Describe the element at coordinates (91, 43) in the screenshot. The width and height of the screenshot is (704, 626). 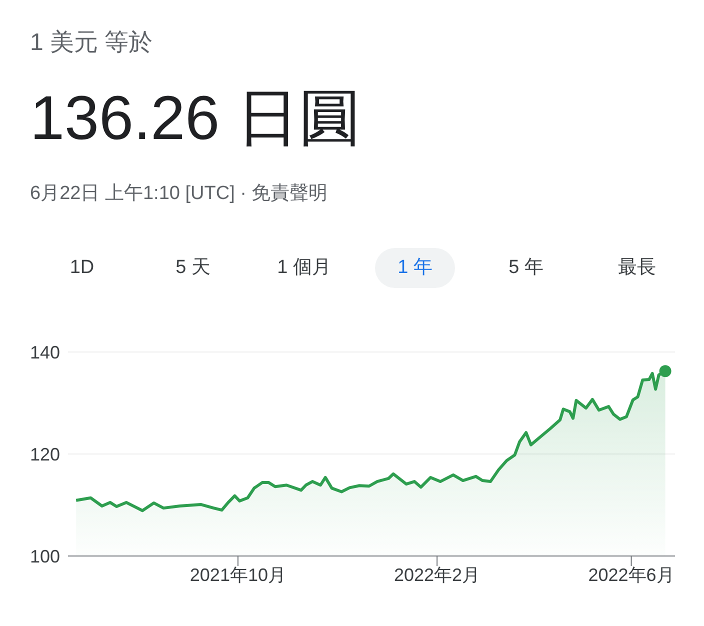
I see `chart-title: 1 美元 等於` at that location.